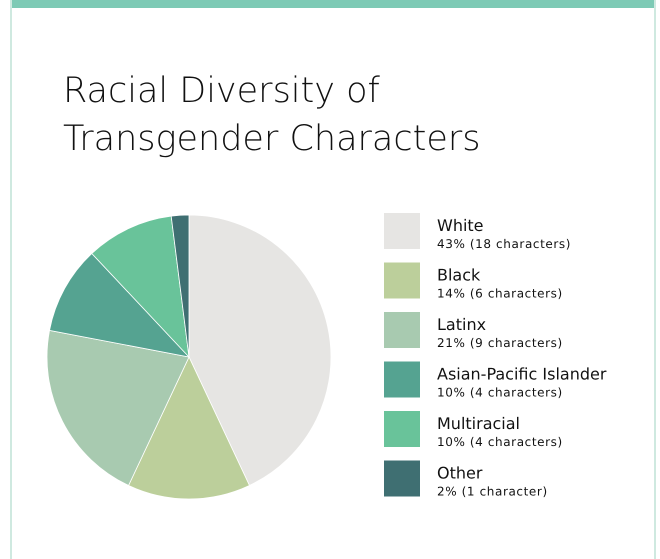  I want to click on legend-label: Other, so click(460, 473).